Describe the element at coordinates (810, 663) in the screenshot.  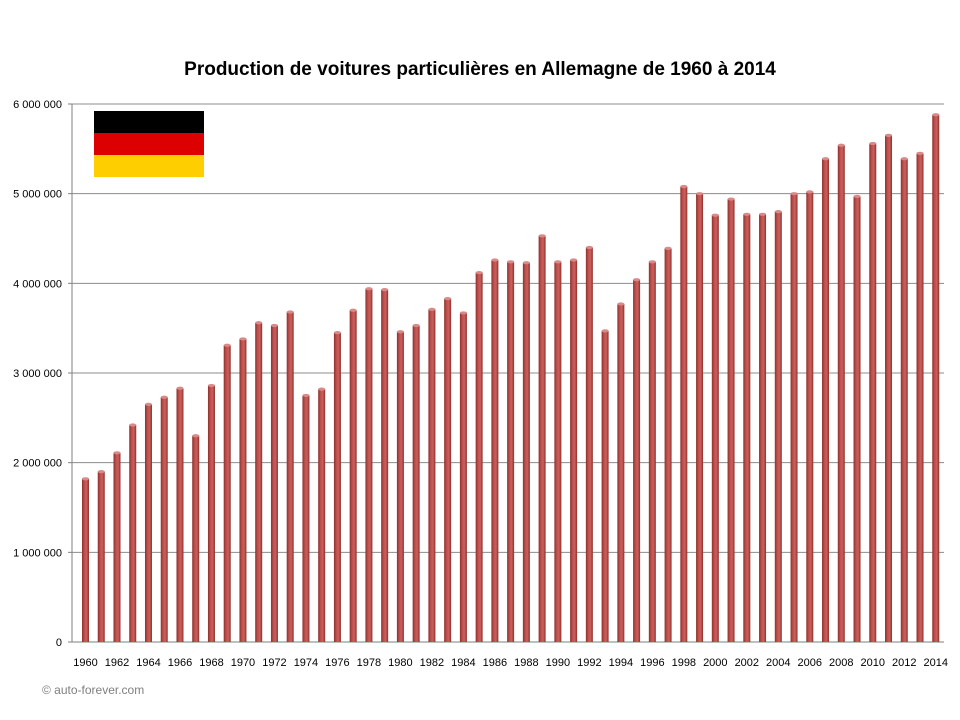
I see `x-tick-label: 2006` at that location.